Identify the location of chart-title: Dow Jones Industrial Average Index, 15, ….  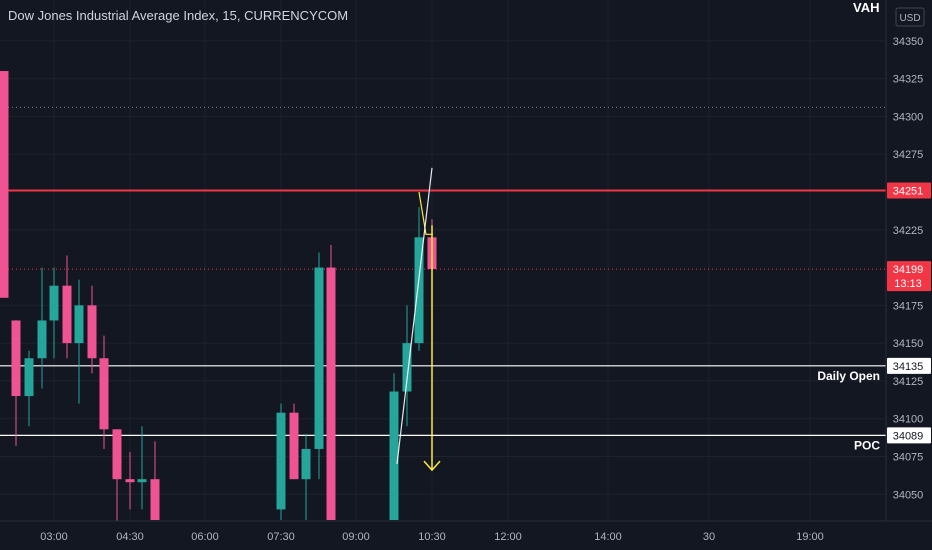
(178, 15).